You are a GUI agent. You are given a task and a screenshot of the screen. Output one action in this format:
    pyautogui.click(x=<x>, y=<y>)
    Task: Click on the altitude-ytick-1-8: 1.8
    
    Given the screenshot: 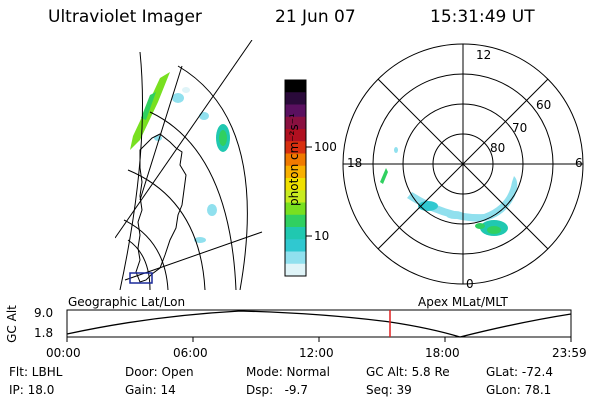 What is the action you would take?
    pyautogui.click(x=44, y=333)
    